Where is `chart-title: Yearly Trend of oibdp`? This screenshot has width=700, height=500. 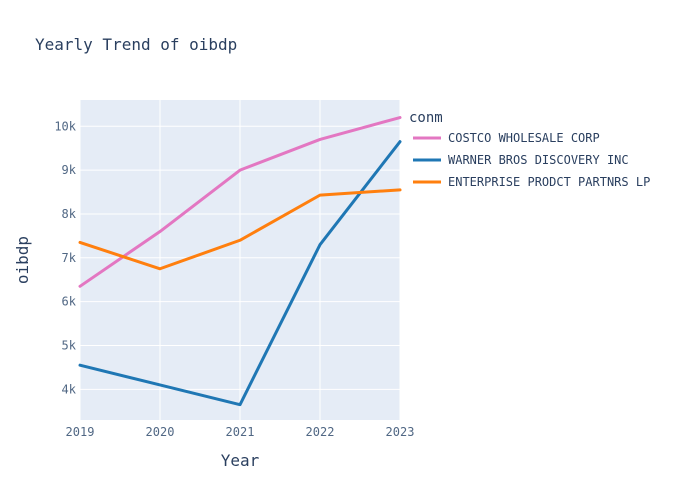
chart-title: Yearly Trend of oibdp is located at coordinates (136, 44).